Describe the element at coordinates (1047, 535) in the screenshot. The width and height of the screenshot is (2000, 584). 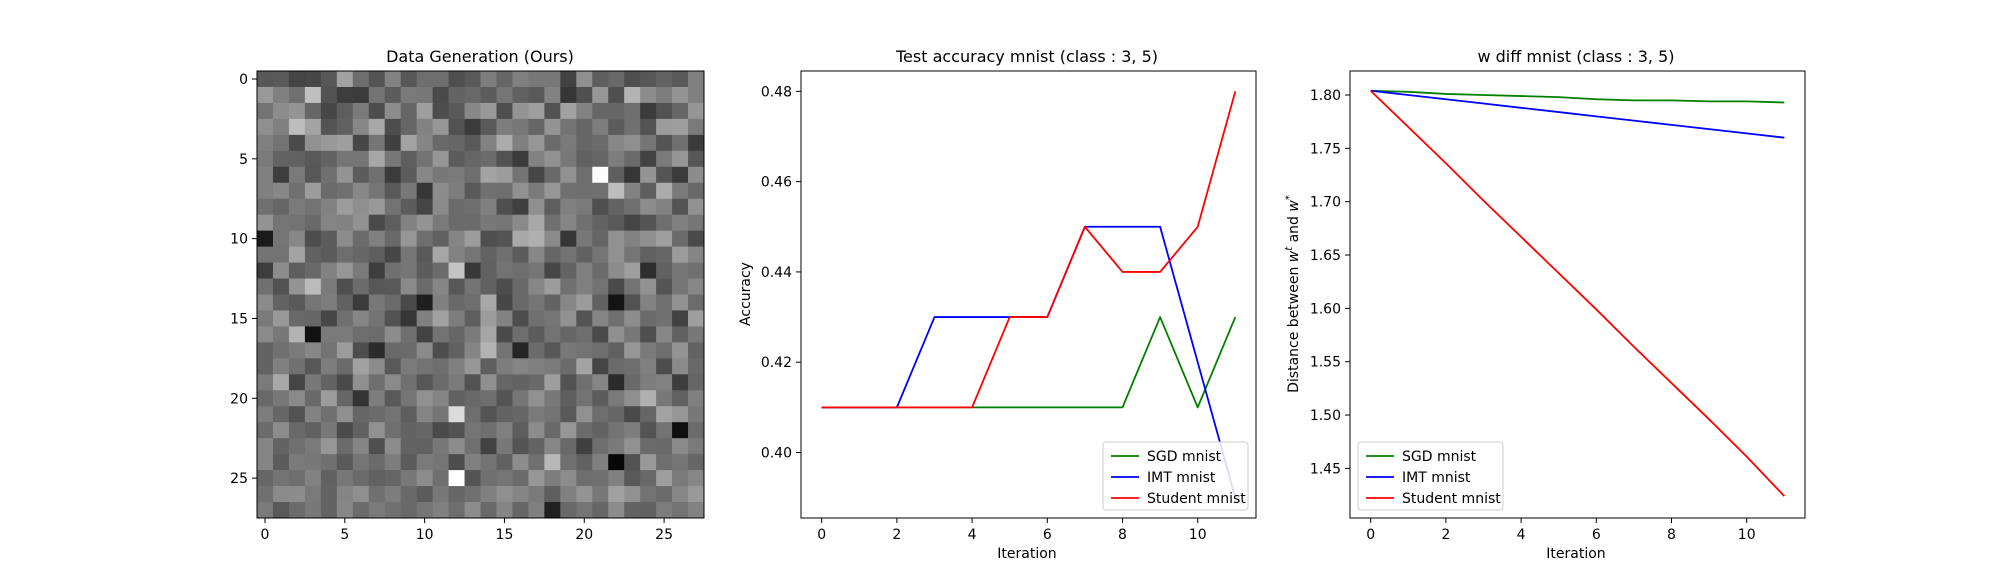
I see `x-tick-label: 6` at that location.